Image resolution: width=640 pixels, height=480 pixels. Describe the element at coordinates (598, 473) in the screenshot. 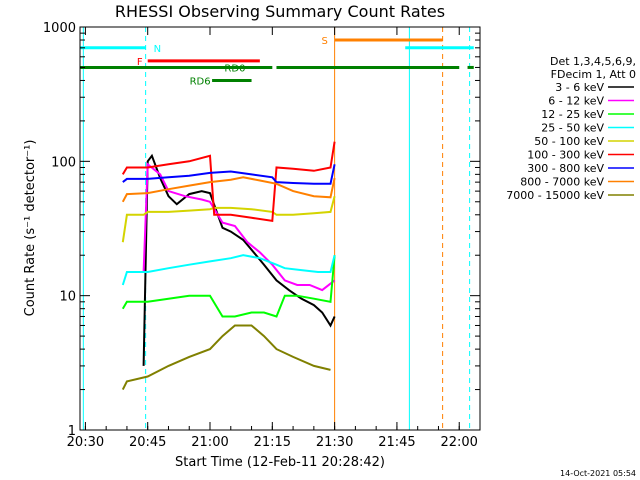

I see `footer-timestamp: 14-Oct-2021 05:54` at that location.